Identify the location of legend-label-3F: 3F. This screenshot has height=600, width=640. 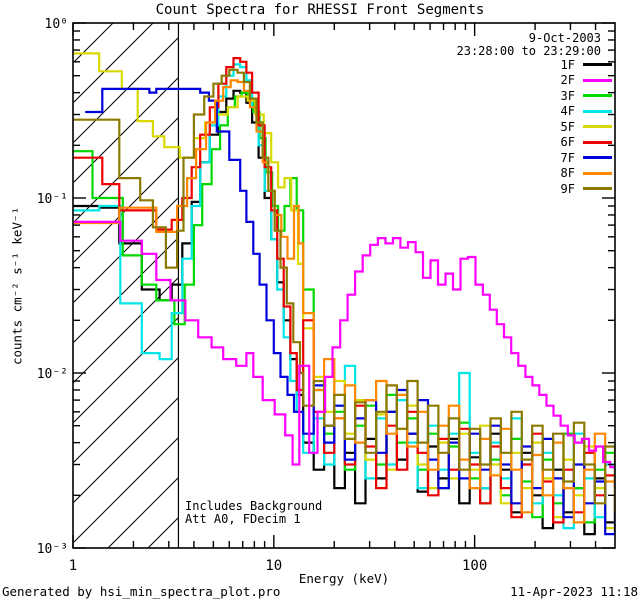
(567, 95).